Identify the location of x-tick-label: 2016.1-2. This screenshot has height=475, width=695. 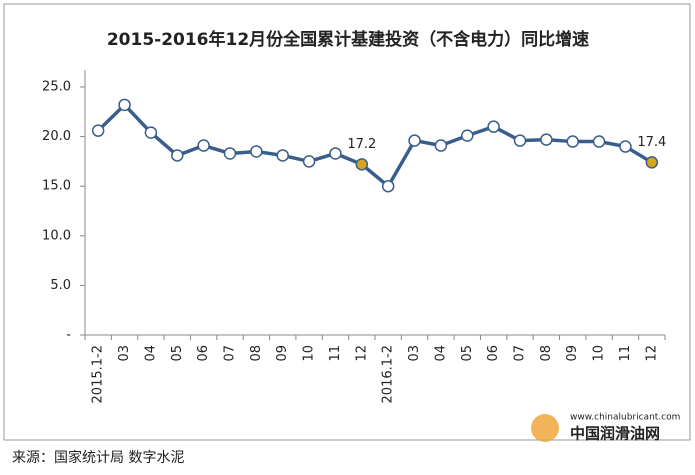
(388, 374).